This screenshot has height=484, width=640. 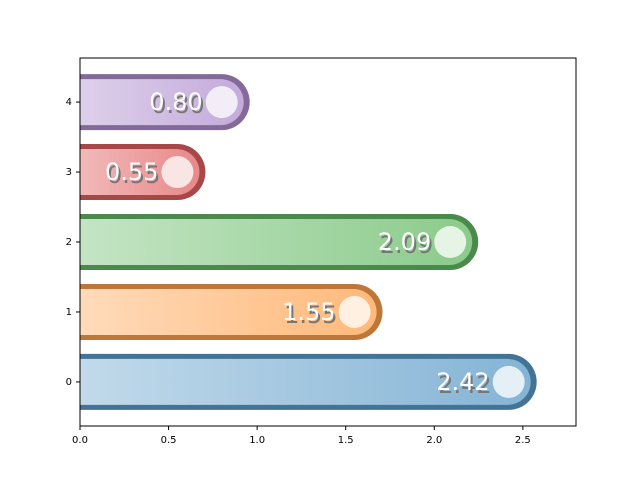 What do you see at coordinates (69, 172) in the screenshot?
I see `y-tick-label: 3` at bounding box center [69, 172].